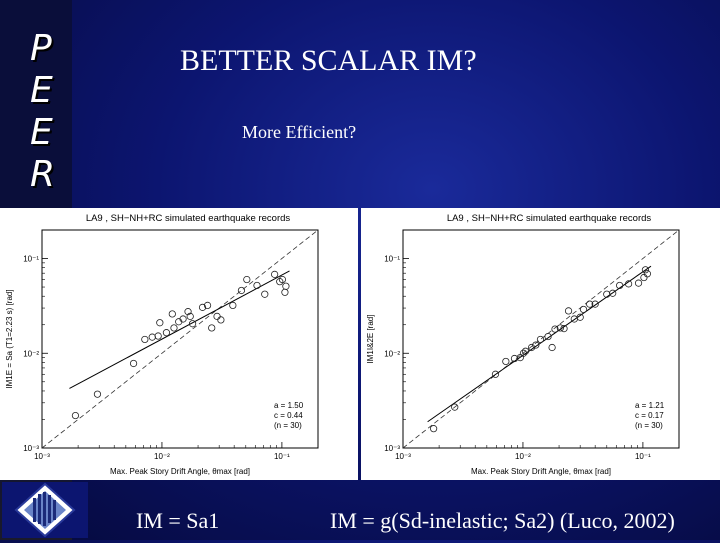 The height and width of the screenshot is (543, 720). What do you see at coordinates (288, 415) in the screenshot?
I see `fit-stat-label: c = 0.44` at bounding box center [288, 415].